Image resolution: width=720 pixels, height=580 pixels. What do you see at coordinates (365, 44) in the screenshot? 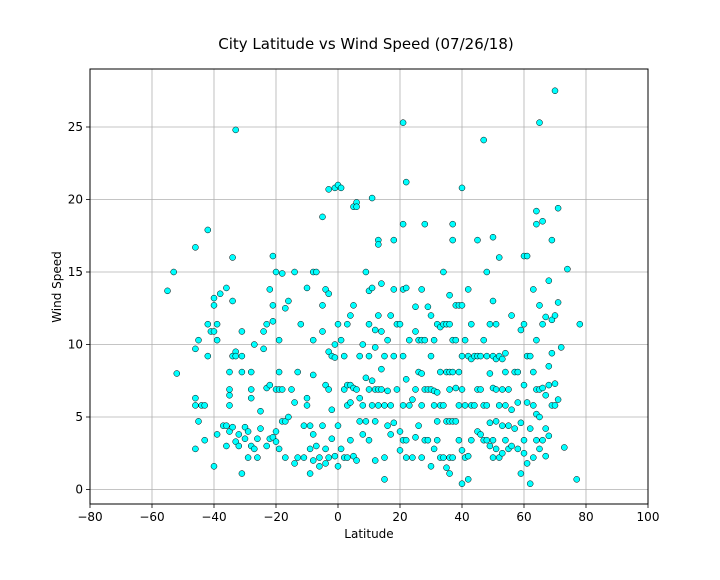
I see `chart-title: City Latitude vs Wind Speed (07/26/18)` at bounding box center [365, 44].